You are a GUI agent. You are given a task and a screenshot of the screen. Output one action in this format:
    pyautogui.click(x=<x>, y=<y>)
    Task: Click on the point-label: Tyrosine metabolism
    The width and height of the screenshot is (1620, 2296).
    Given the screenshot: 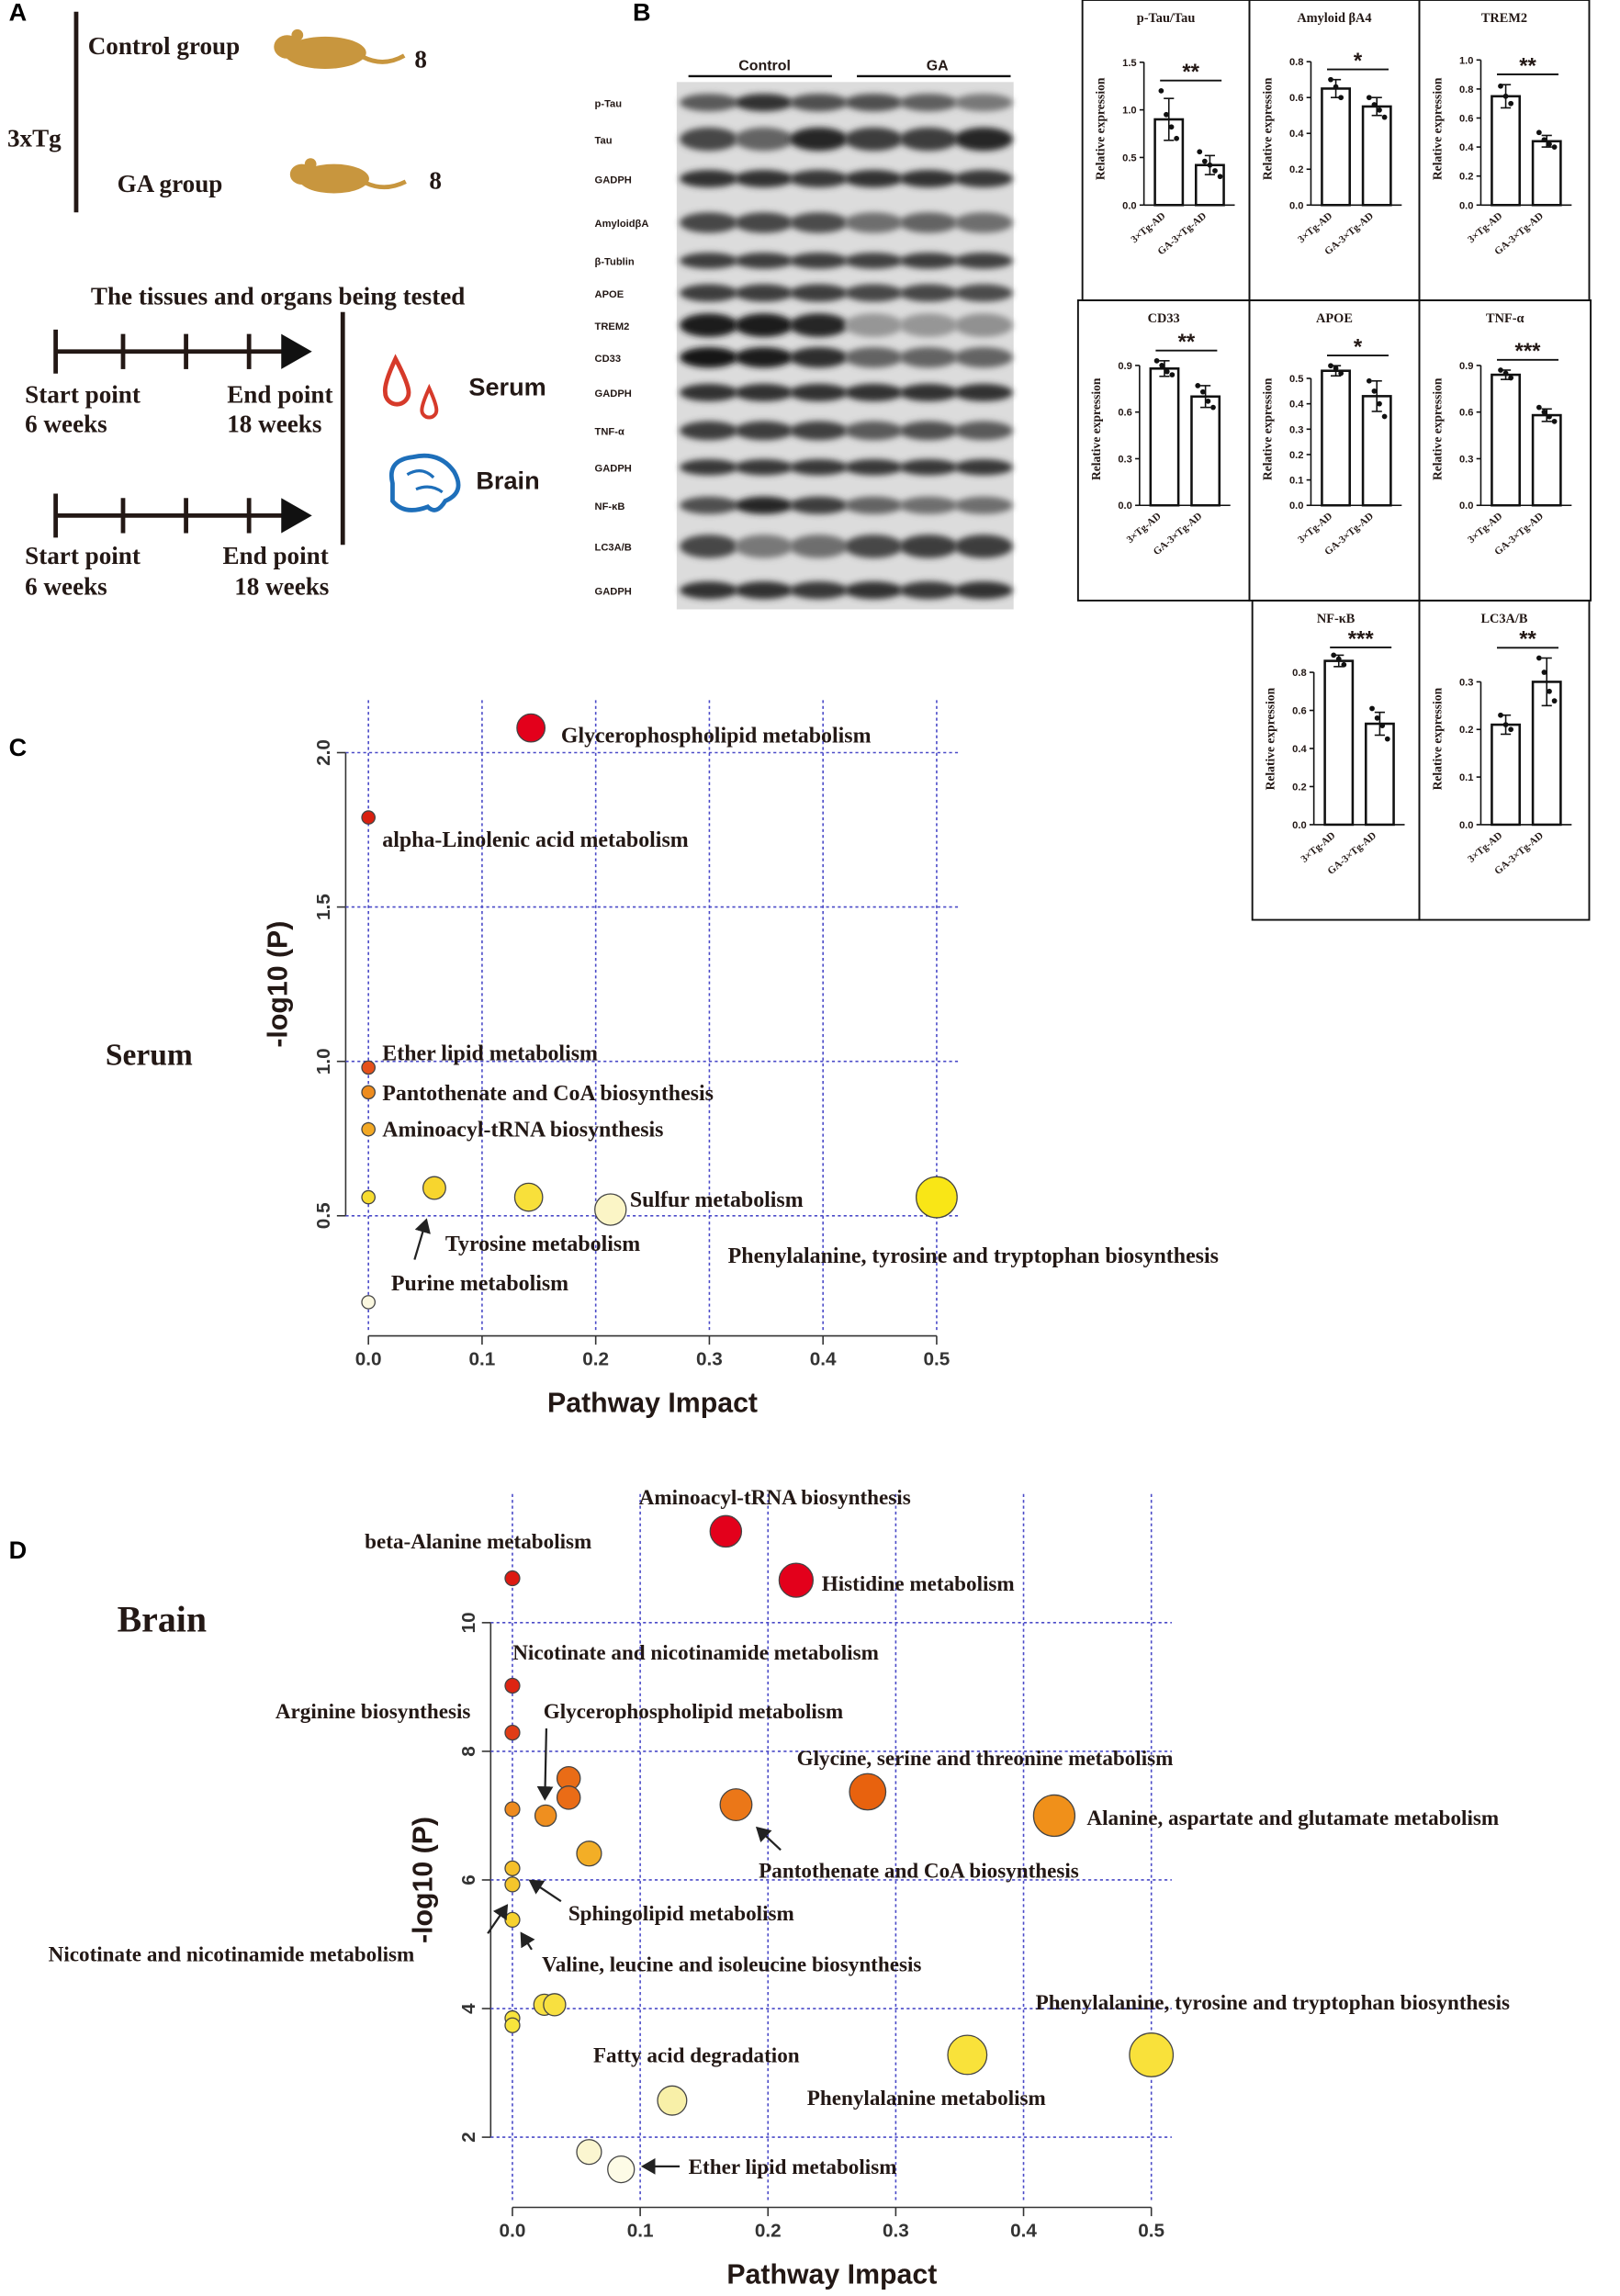 What is the action you would take?
    pyautogui.click(x=542, y=1244)
    